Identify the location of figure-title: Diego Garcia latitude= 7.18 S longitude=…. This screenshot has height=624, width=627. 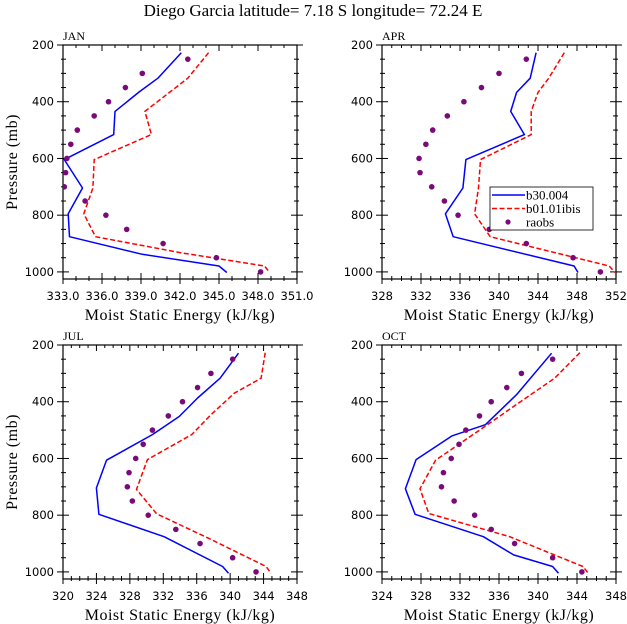
(313, 10).